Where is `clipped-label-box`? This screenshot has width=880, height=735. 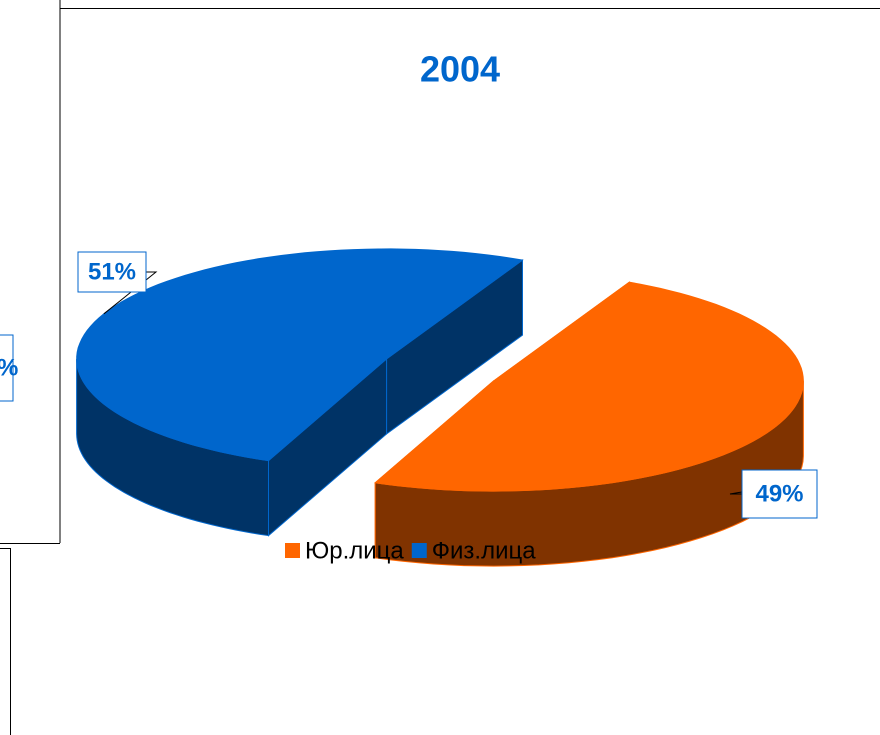 clipped-label-box is located at coordinates (7, 368).